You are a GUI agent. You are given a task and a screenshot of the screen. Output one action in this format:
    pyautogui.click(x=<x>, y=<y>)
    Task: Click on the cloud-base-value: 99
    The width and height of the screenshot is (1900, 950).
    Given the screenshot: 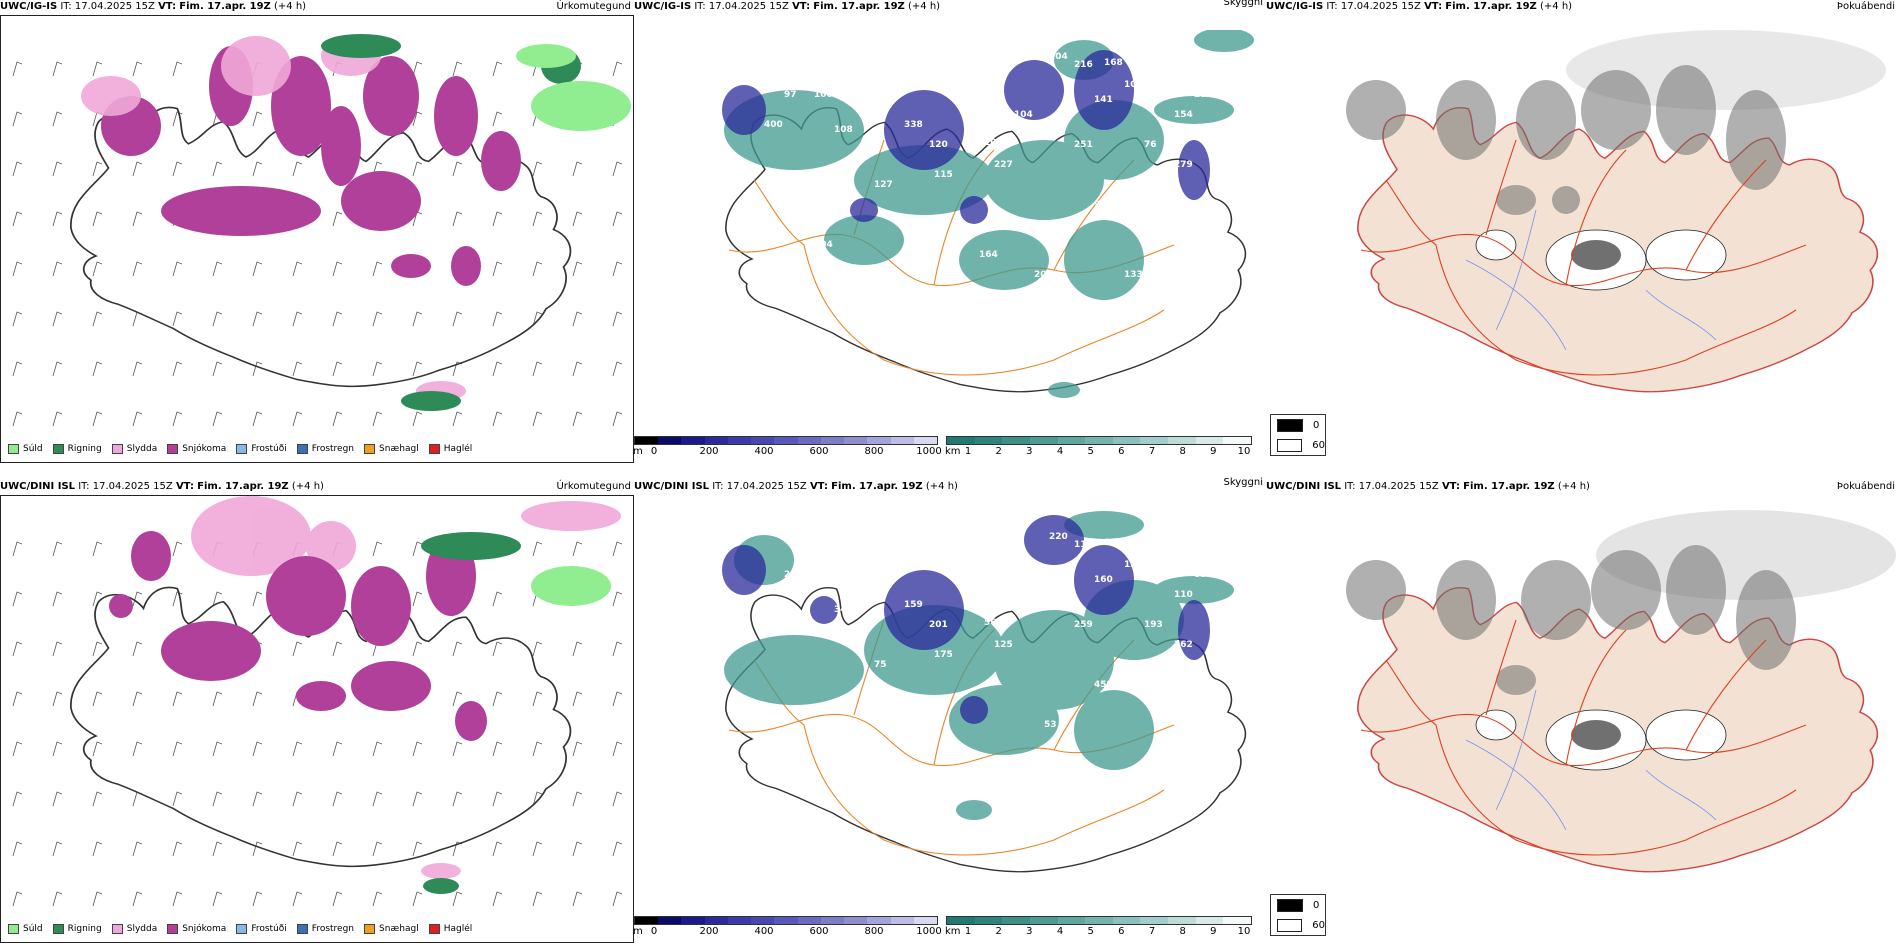 What is the action you would take?
    pyautogui.click(x=1150, y=575)
    